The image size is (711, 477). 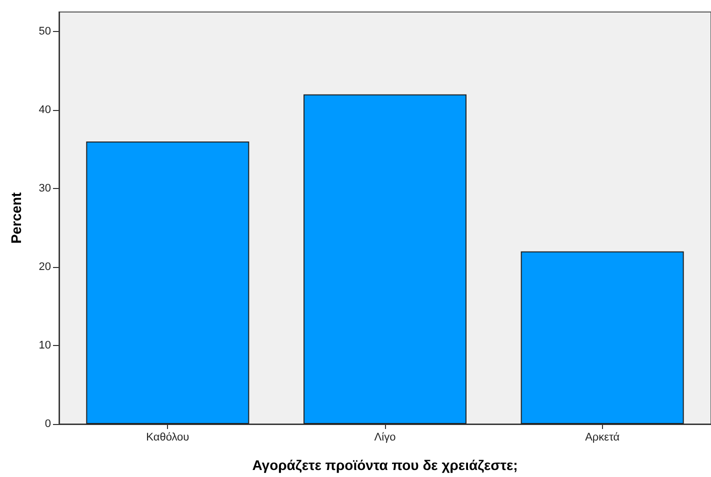 What do you see at coordinates (44, 346) in the screenshot?
I see `y-tick-label: 10` at bounding box center [44, 346].